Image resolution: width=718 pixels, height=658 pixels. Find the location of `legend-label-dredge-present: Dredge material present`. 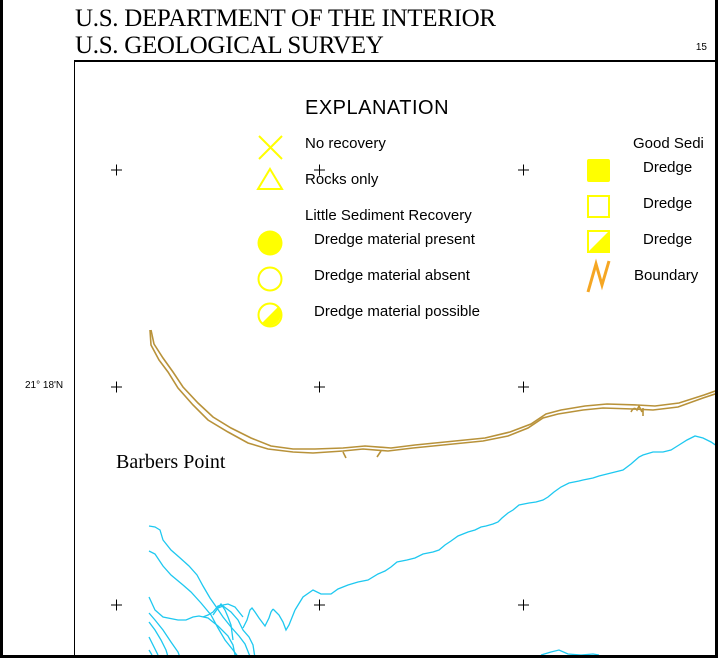

legend-label-dredge-present: Dredge material present is located at coordinates (394, 239).